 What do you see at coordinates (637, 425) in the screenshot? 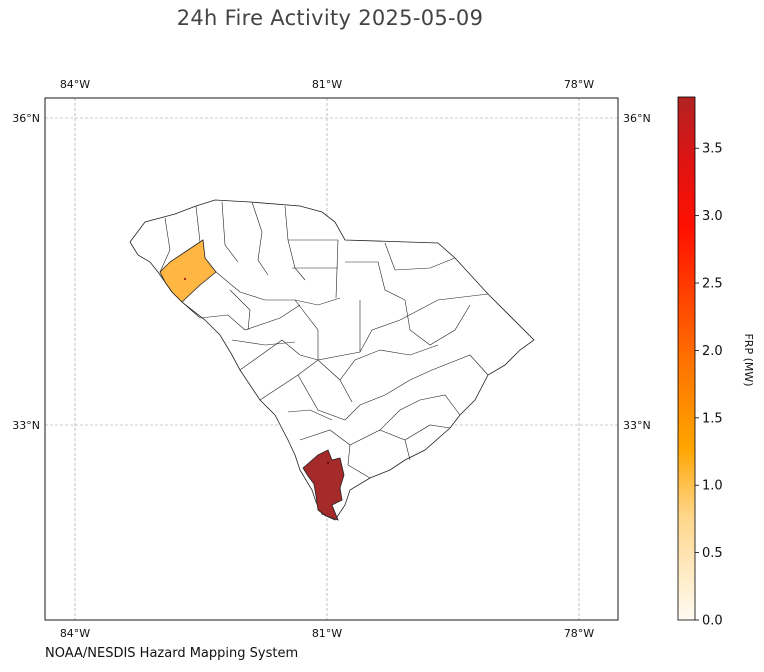
I see `lat-tick-right: 33°N` at bounding box center [637, 425].